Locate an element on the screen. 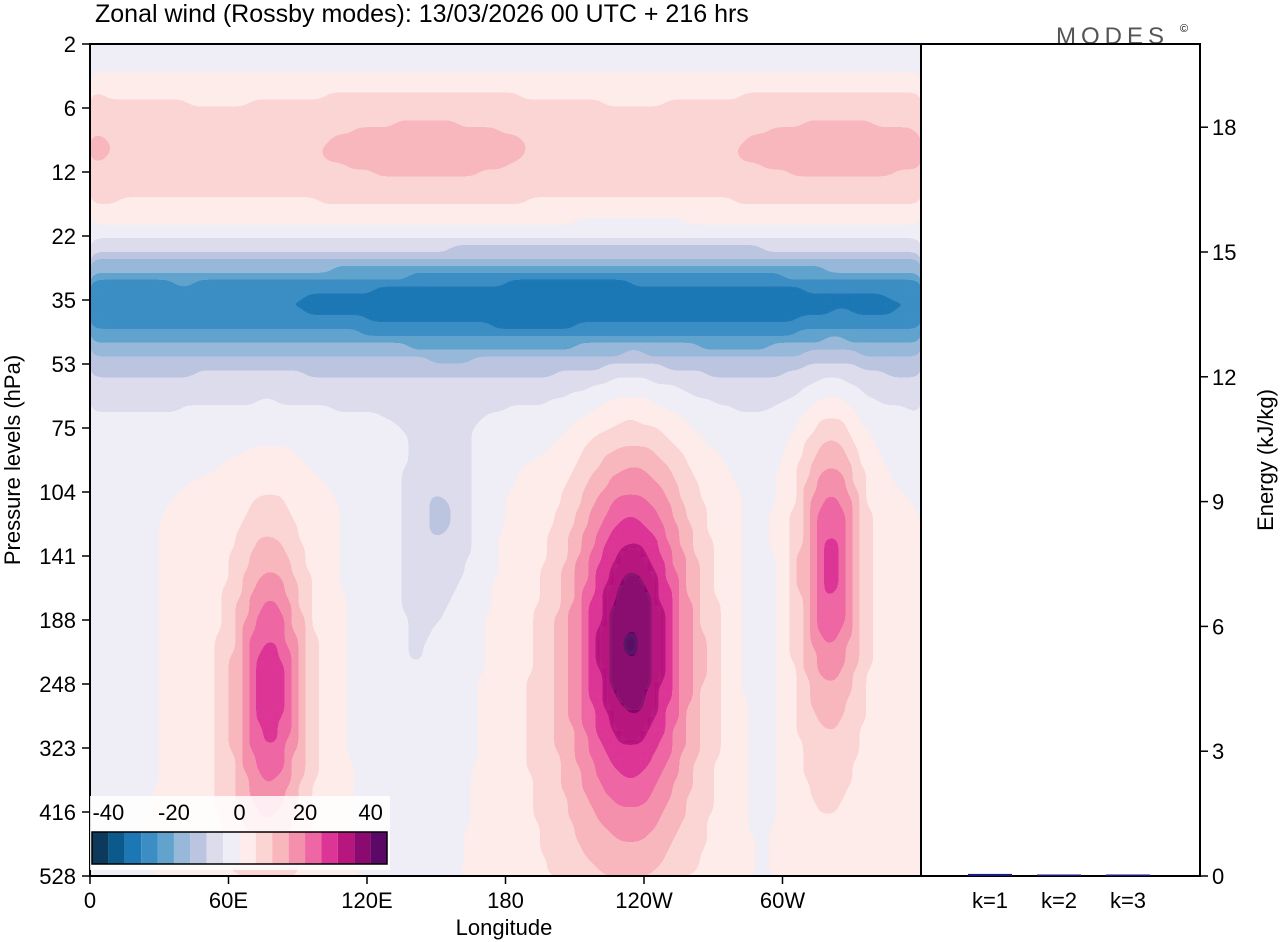  colorbar-legend: -40 -20 0 20 40 is located at coordinates (240, 833).